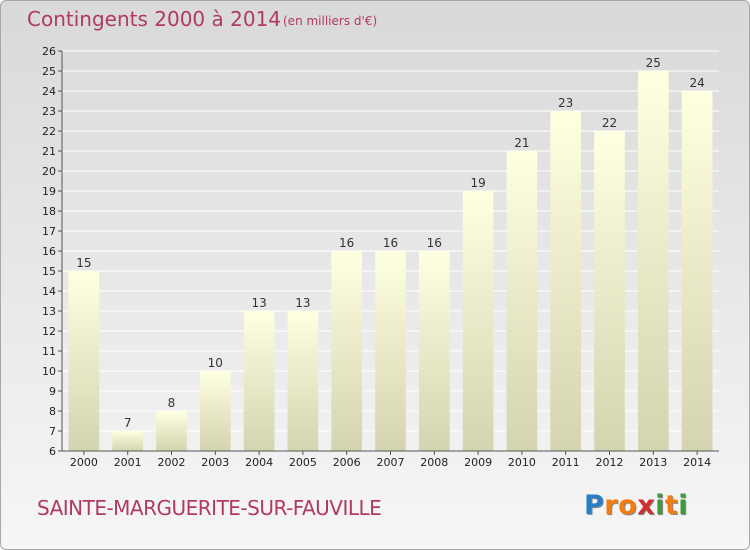 This screenshot has height=550, width=750. I want to click on bar-2003, so click(215, 411).